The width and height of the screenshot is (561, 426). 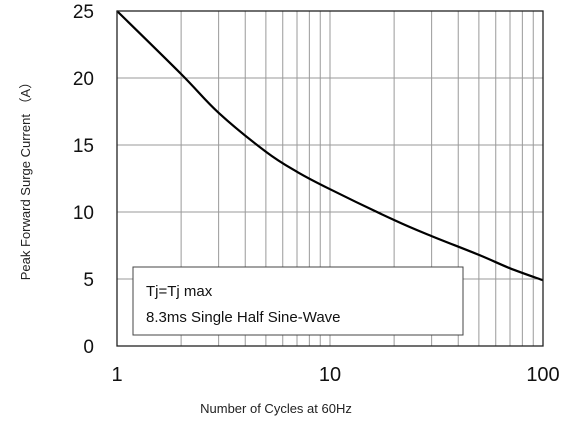 What do you see at coordinates (116, 375) in the screenshot?
I see `x-tick-label: 1` at bounding box center [116, 375].